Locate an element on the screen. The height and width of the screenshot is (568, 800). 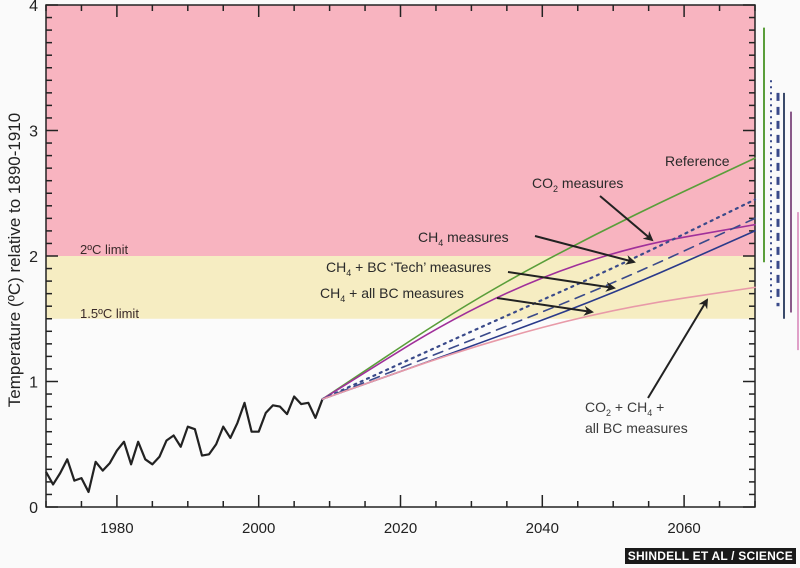
ch4-measures-label: CH4 measures is located at coordinates (463, 238).